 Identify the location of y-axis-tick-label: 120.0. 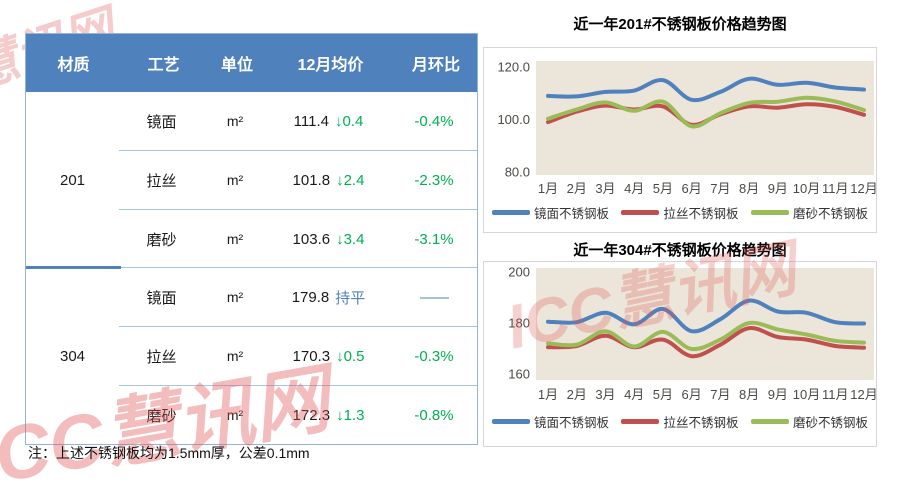
(513, 67).